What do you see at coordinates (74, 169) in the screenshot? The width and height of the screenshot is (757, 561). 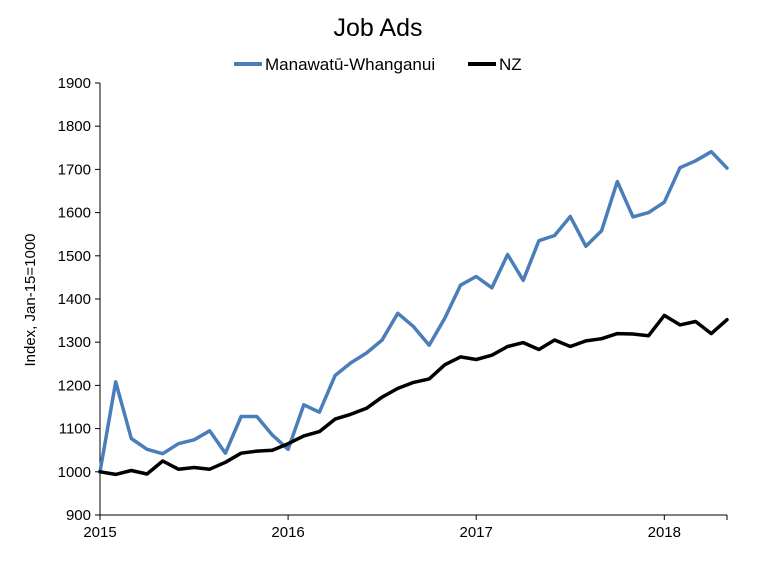 I see `y-tick-label: 1700` at bounding box center [74, 169].